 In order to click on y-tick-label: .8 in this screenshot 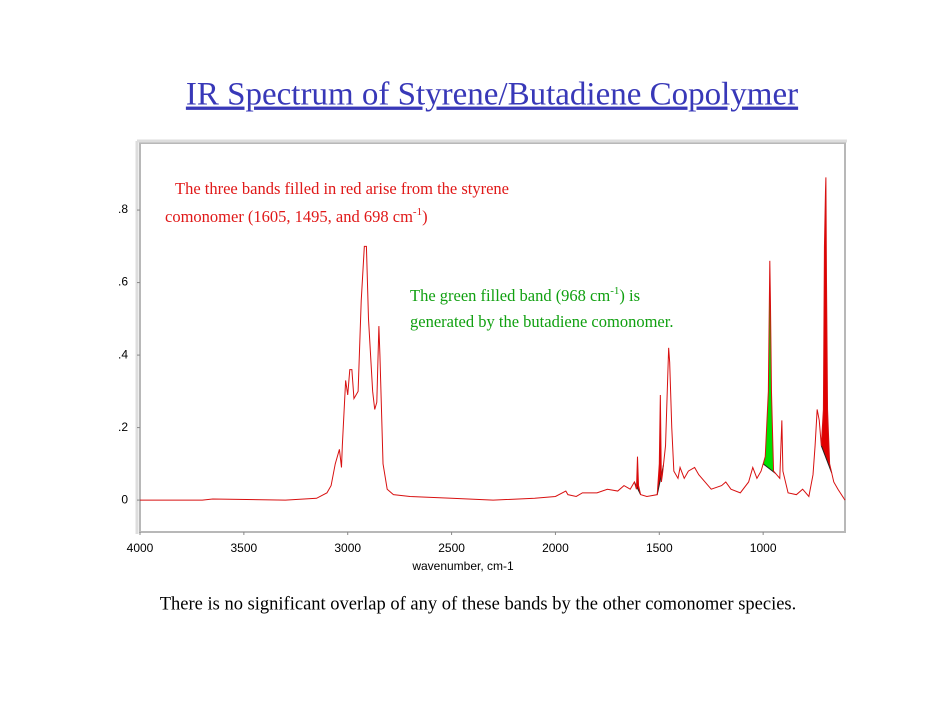, I will do `click(123, 209)`.